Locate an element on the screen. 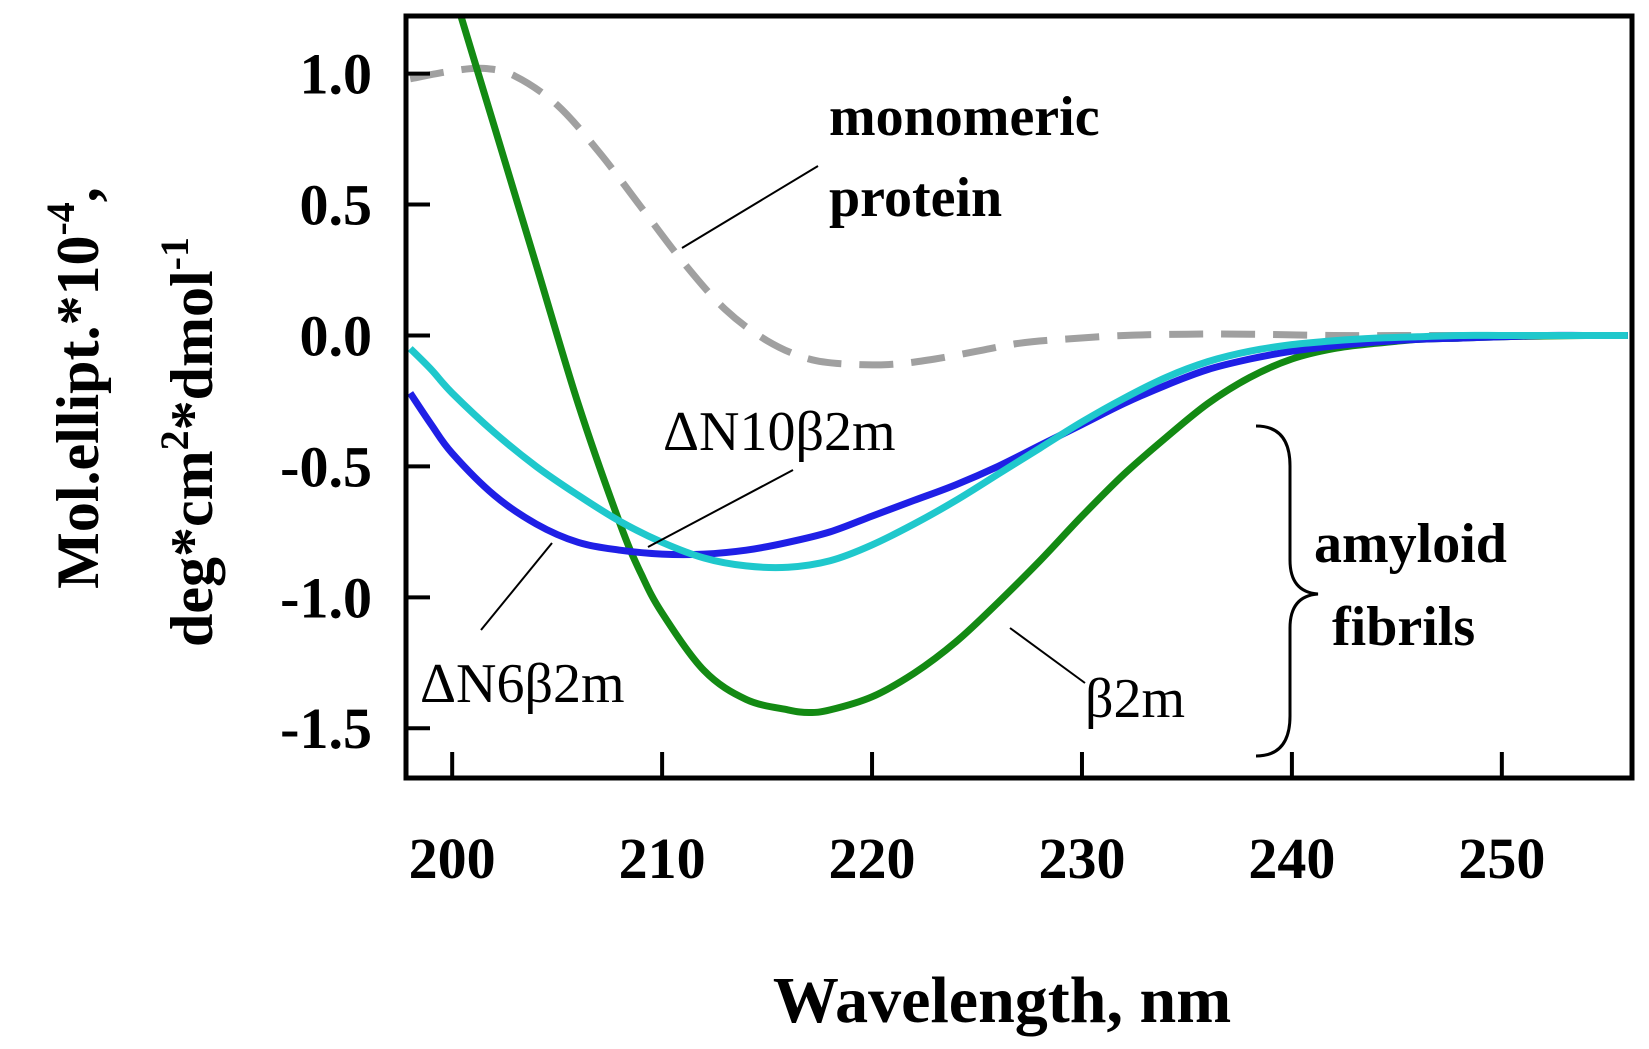  dN10-leader-line is located at coordinates (720, 508).